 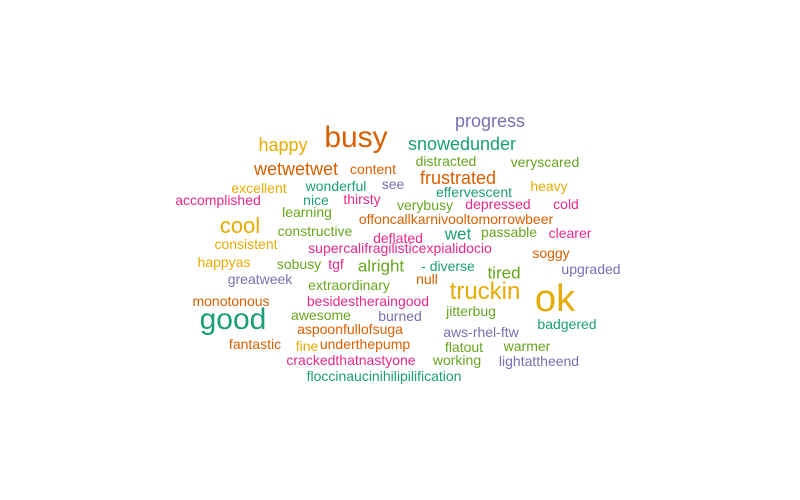 What do you see at coordinates (231, 301) in the screenshot?
I see `word-44: monotonous` at bounding box center [231, 301].